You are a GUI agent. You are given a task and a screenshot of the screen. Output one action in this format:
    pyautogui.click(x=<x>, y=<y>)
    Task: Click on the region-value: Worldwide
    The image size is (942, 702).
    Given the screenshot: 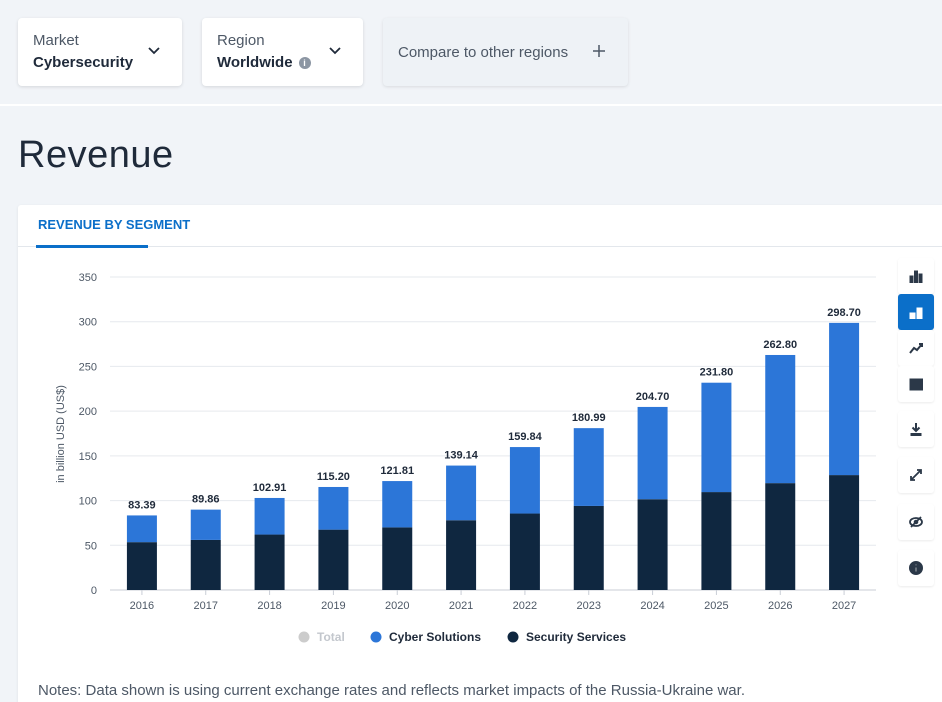 What is the action you would take?
    pyautogui.click(x=255, y=62)
    